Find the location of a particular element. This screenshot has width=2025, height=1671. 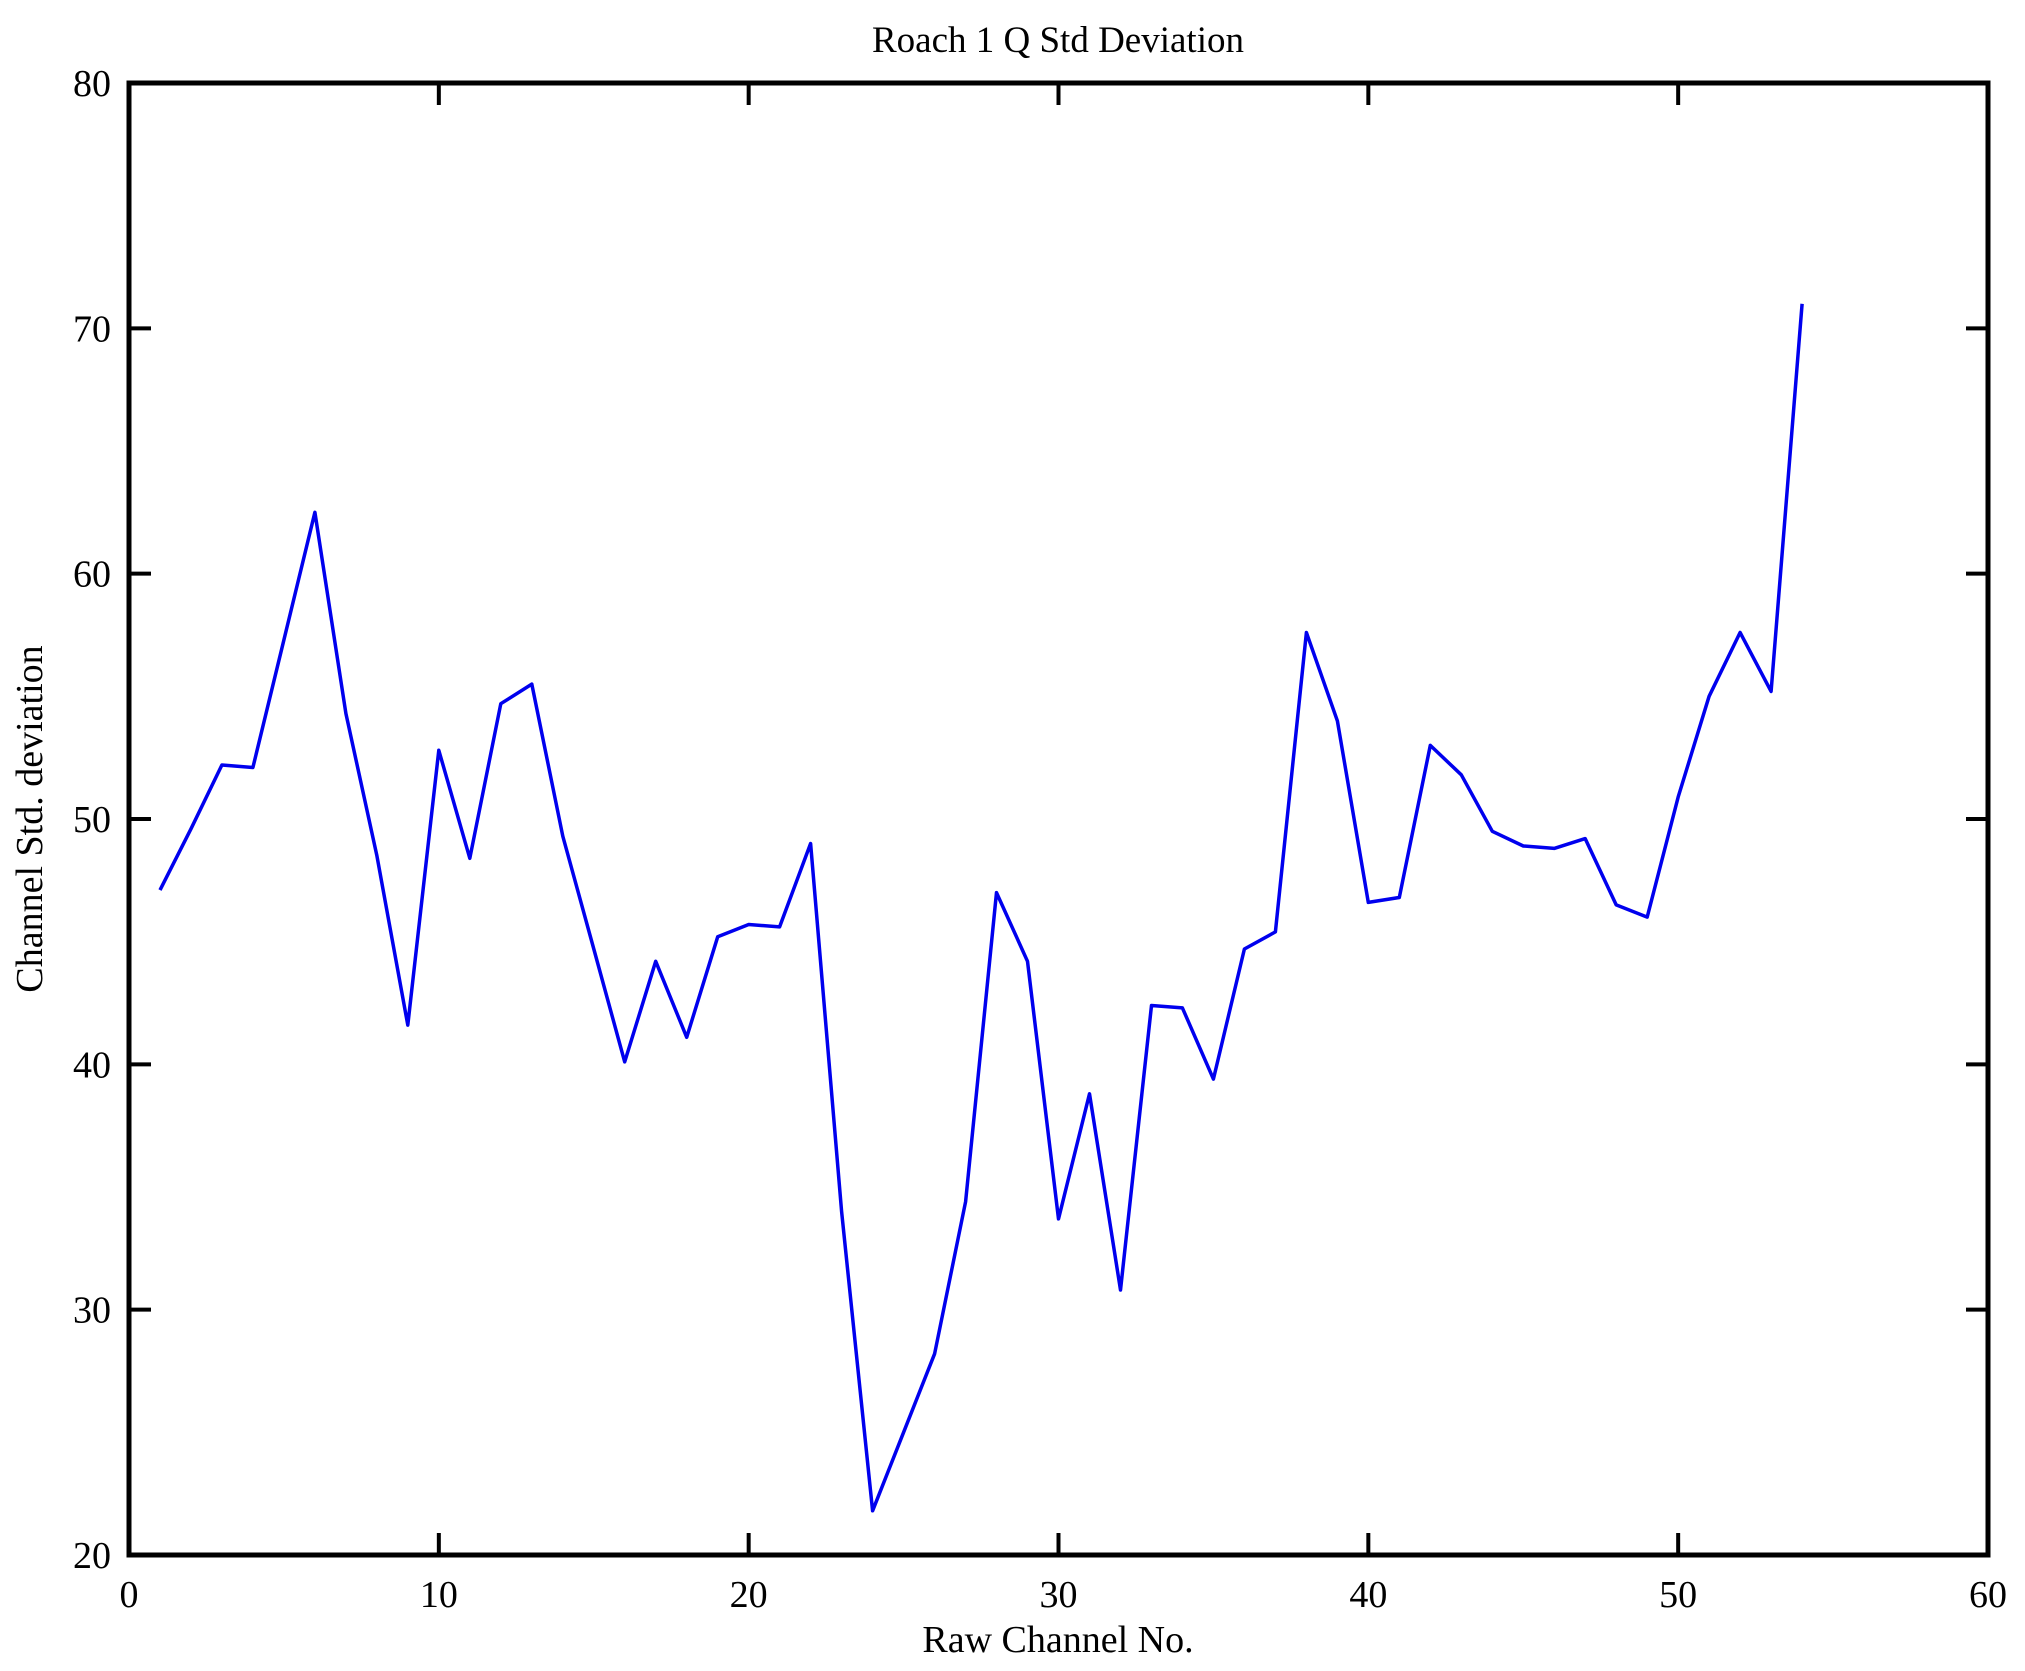

y-tick-label: 20 is located at coordinates (92, 1556).